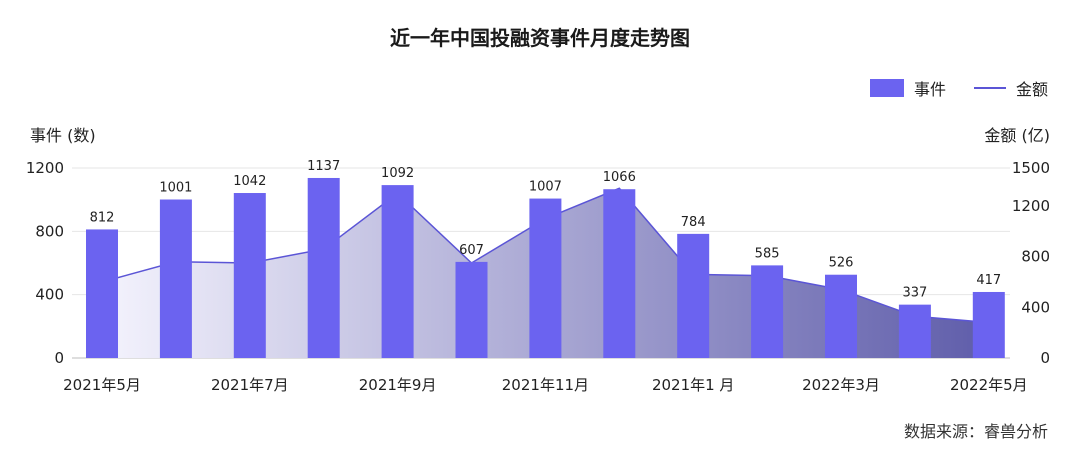 This screenshot has width=1080, height=462. Describe the element at coordinates (767, 253) in the screenshot. I see `bar-data-label: 585` at that location.